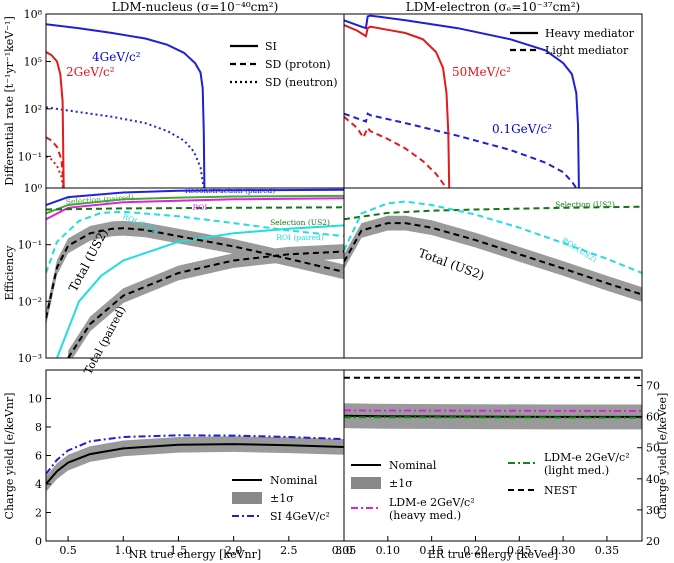 Image resolution: width=674 pixels, height=563 pixels. I want to click on legend-swatch-sigma, so click(247, 498).